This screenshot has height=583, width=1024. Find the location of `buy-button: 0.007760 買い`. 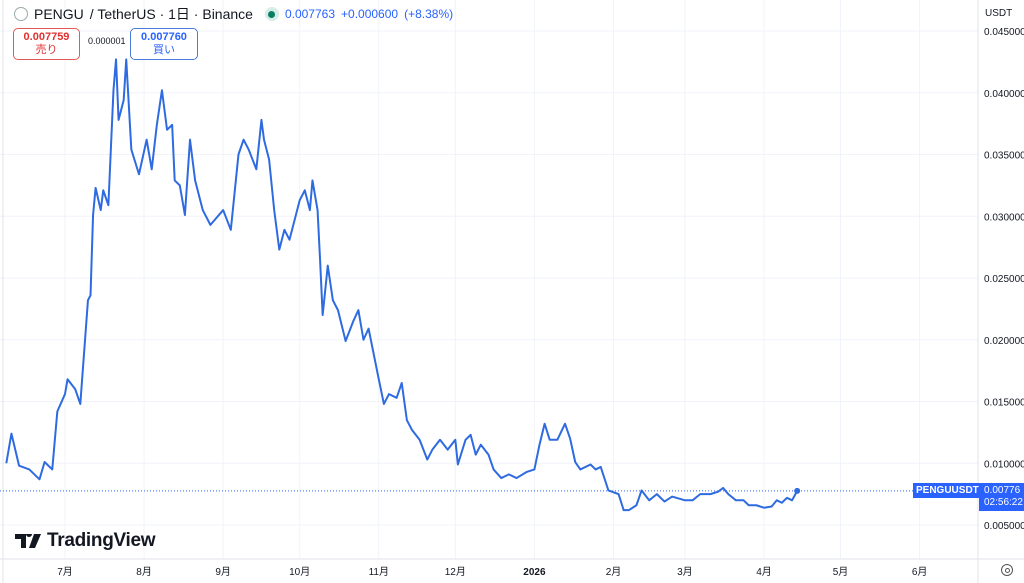

buy-button: 0.007760 買い is located at coordinates (164, 44).